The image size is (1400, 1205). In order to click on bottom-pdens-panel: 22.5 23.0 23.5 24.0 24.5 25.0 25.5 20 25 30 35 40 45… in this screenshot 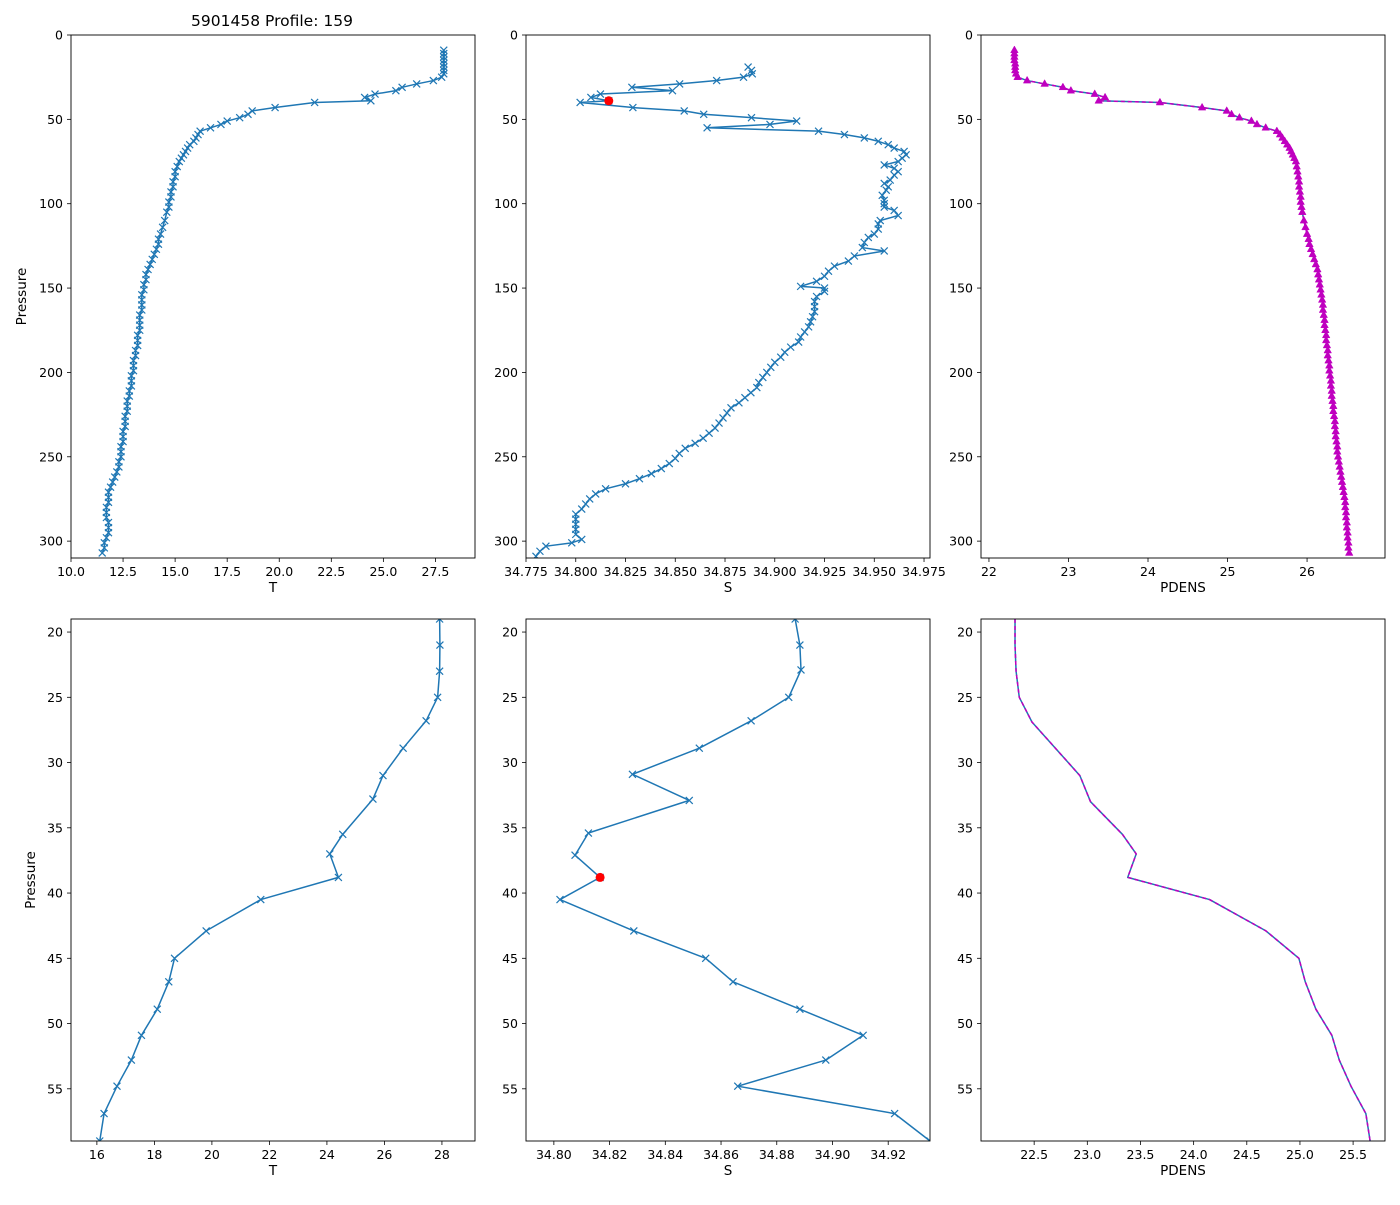, I will do `click(1171, 898)`.